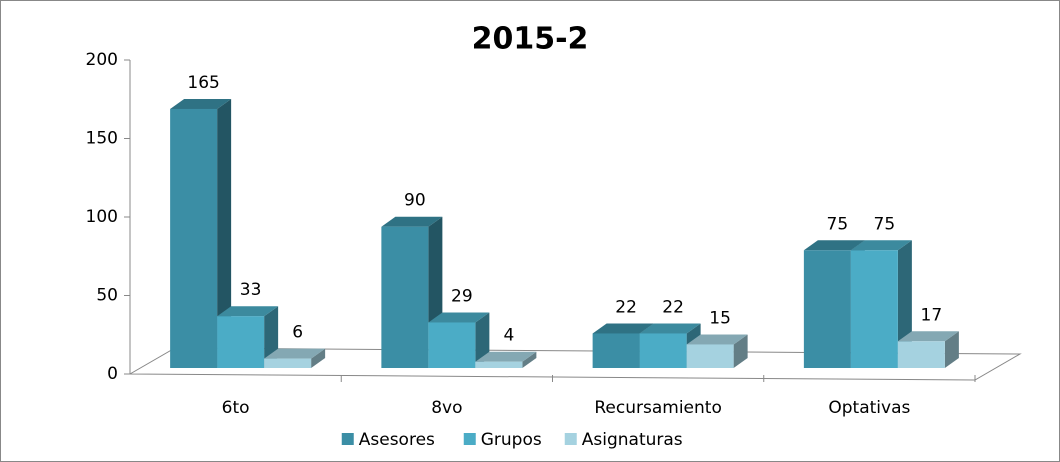 Image resolution: width=1060 pixels, height=462 pixels. I want to click on y-tick-label: 0, so click(112, 374).